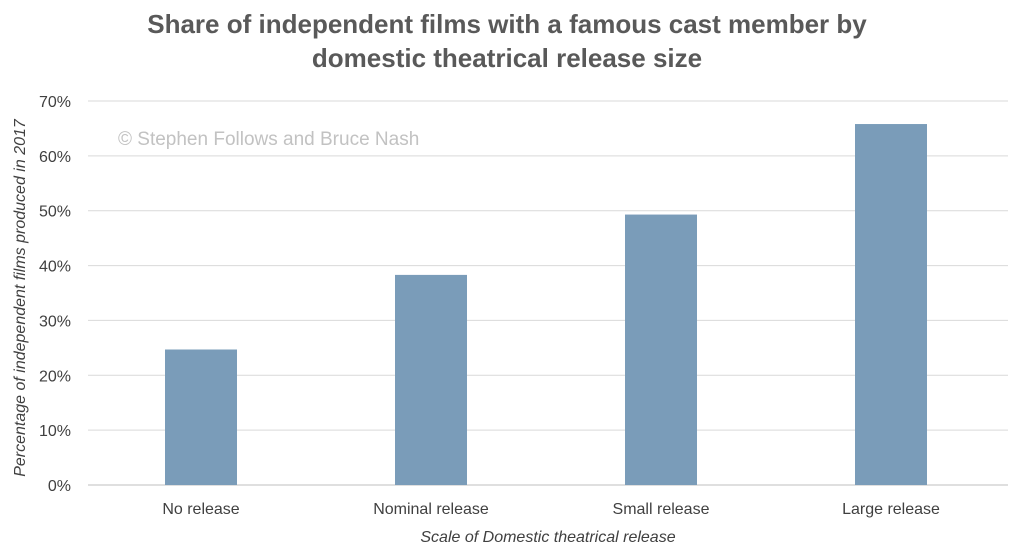  I want to click on copyright-watermark: © Stephen Follows and Bruce Nash, so click(268, 139).